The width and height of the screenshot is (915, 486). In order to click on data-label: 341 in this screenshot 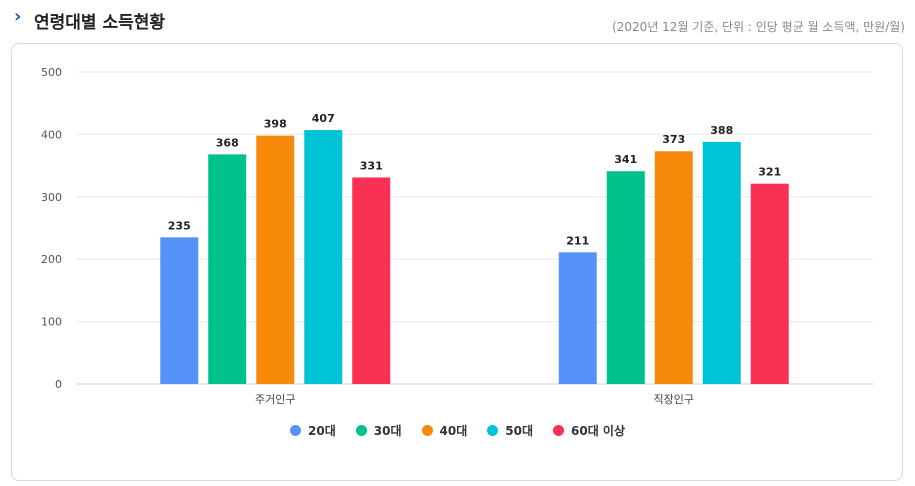, I will do `click(625, 159)`.